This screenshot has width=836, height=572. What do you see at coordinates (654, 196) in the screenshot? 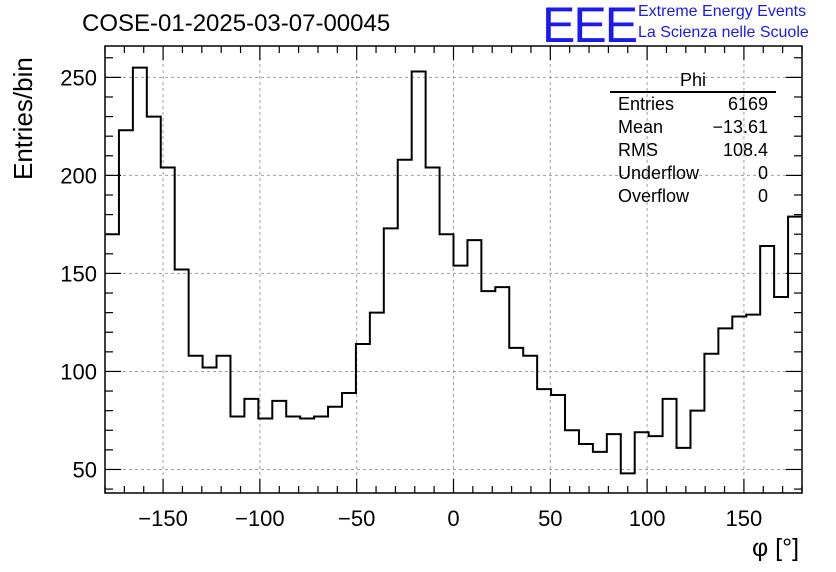
I see `stats-label: Overflow` at bounding box center [654, 196].